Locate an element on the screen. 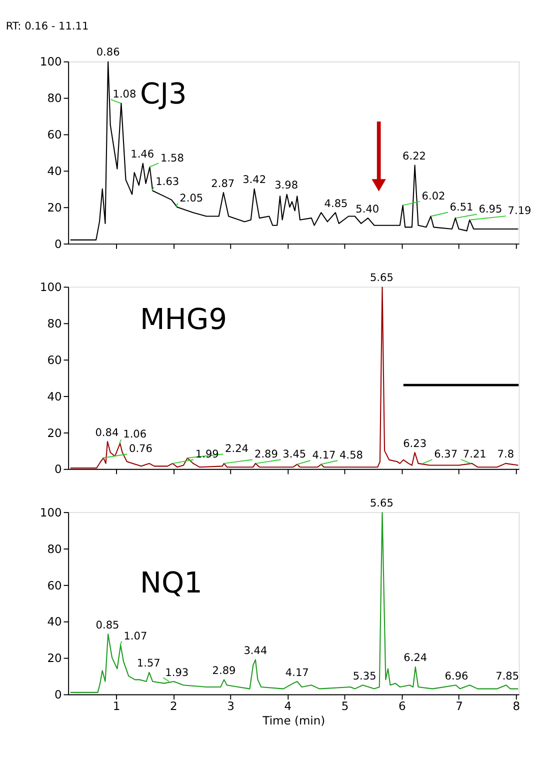 This screenshot has height=761, width=537. annotation: 1.08 is located at coordinates (124, 94).